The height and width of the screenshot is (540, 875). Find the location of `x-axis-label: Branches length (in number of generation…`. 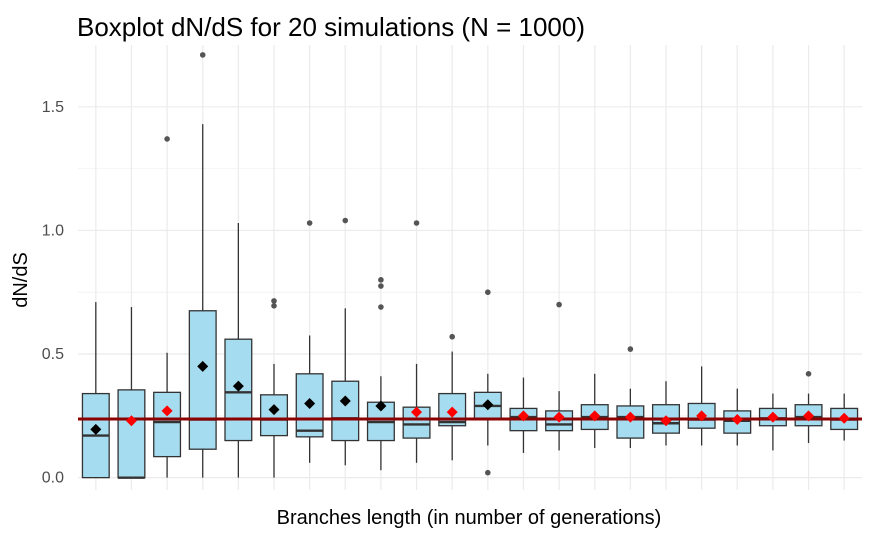

x-axis-label: Branches length (in number of generation… is located at coordinates (469, 518).